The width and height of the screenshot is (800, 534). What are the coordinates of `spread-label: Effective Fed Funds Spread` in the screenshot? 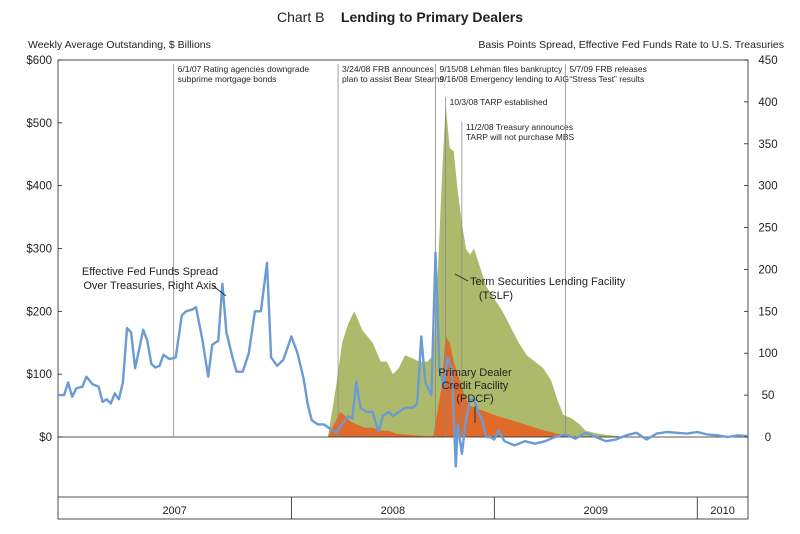 It's located at (150, 272).